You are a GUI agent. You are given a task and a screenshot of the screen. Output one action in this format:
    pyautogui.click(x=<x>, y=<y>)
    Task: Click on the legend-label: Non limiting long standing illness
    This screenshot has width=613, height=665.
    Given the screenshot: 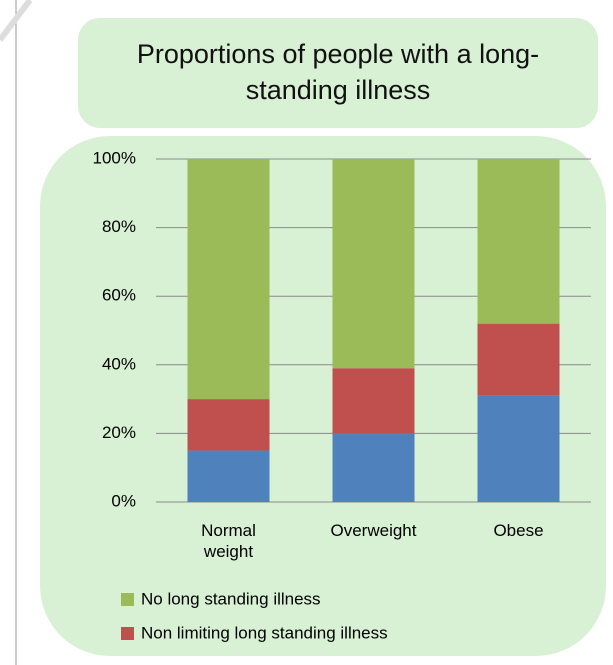 What is the action you would take?
    pyautogui.click(x=264, y=632)
    